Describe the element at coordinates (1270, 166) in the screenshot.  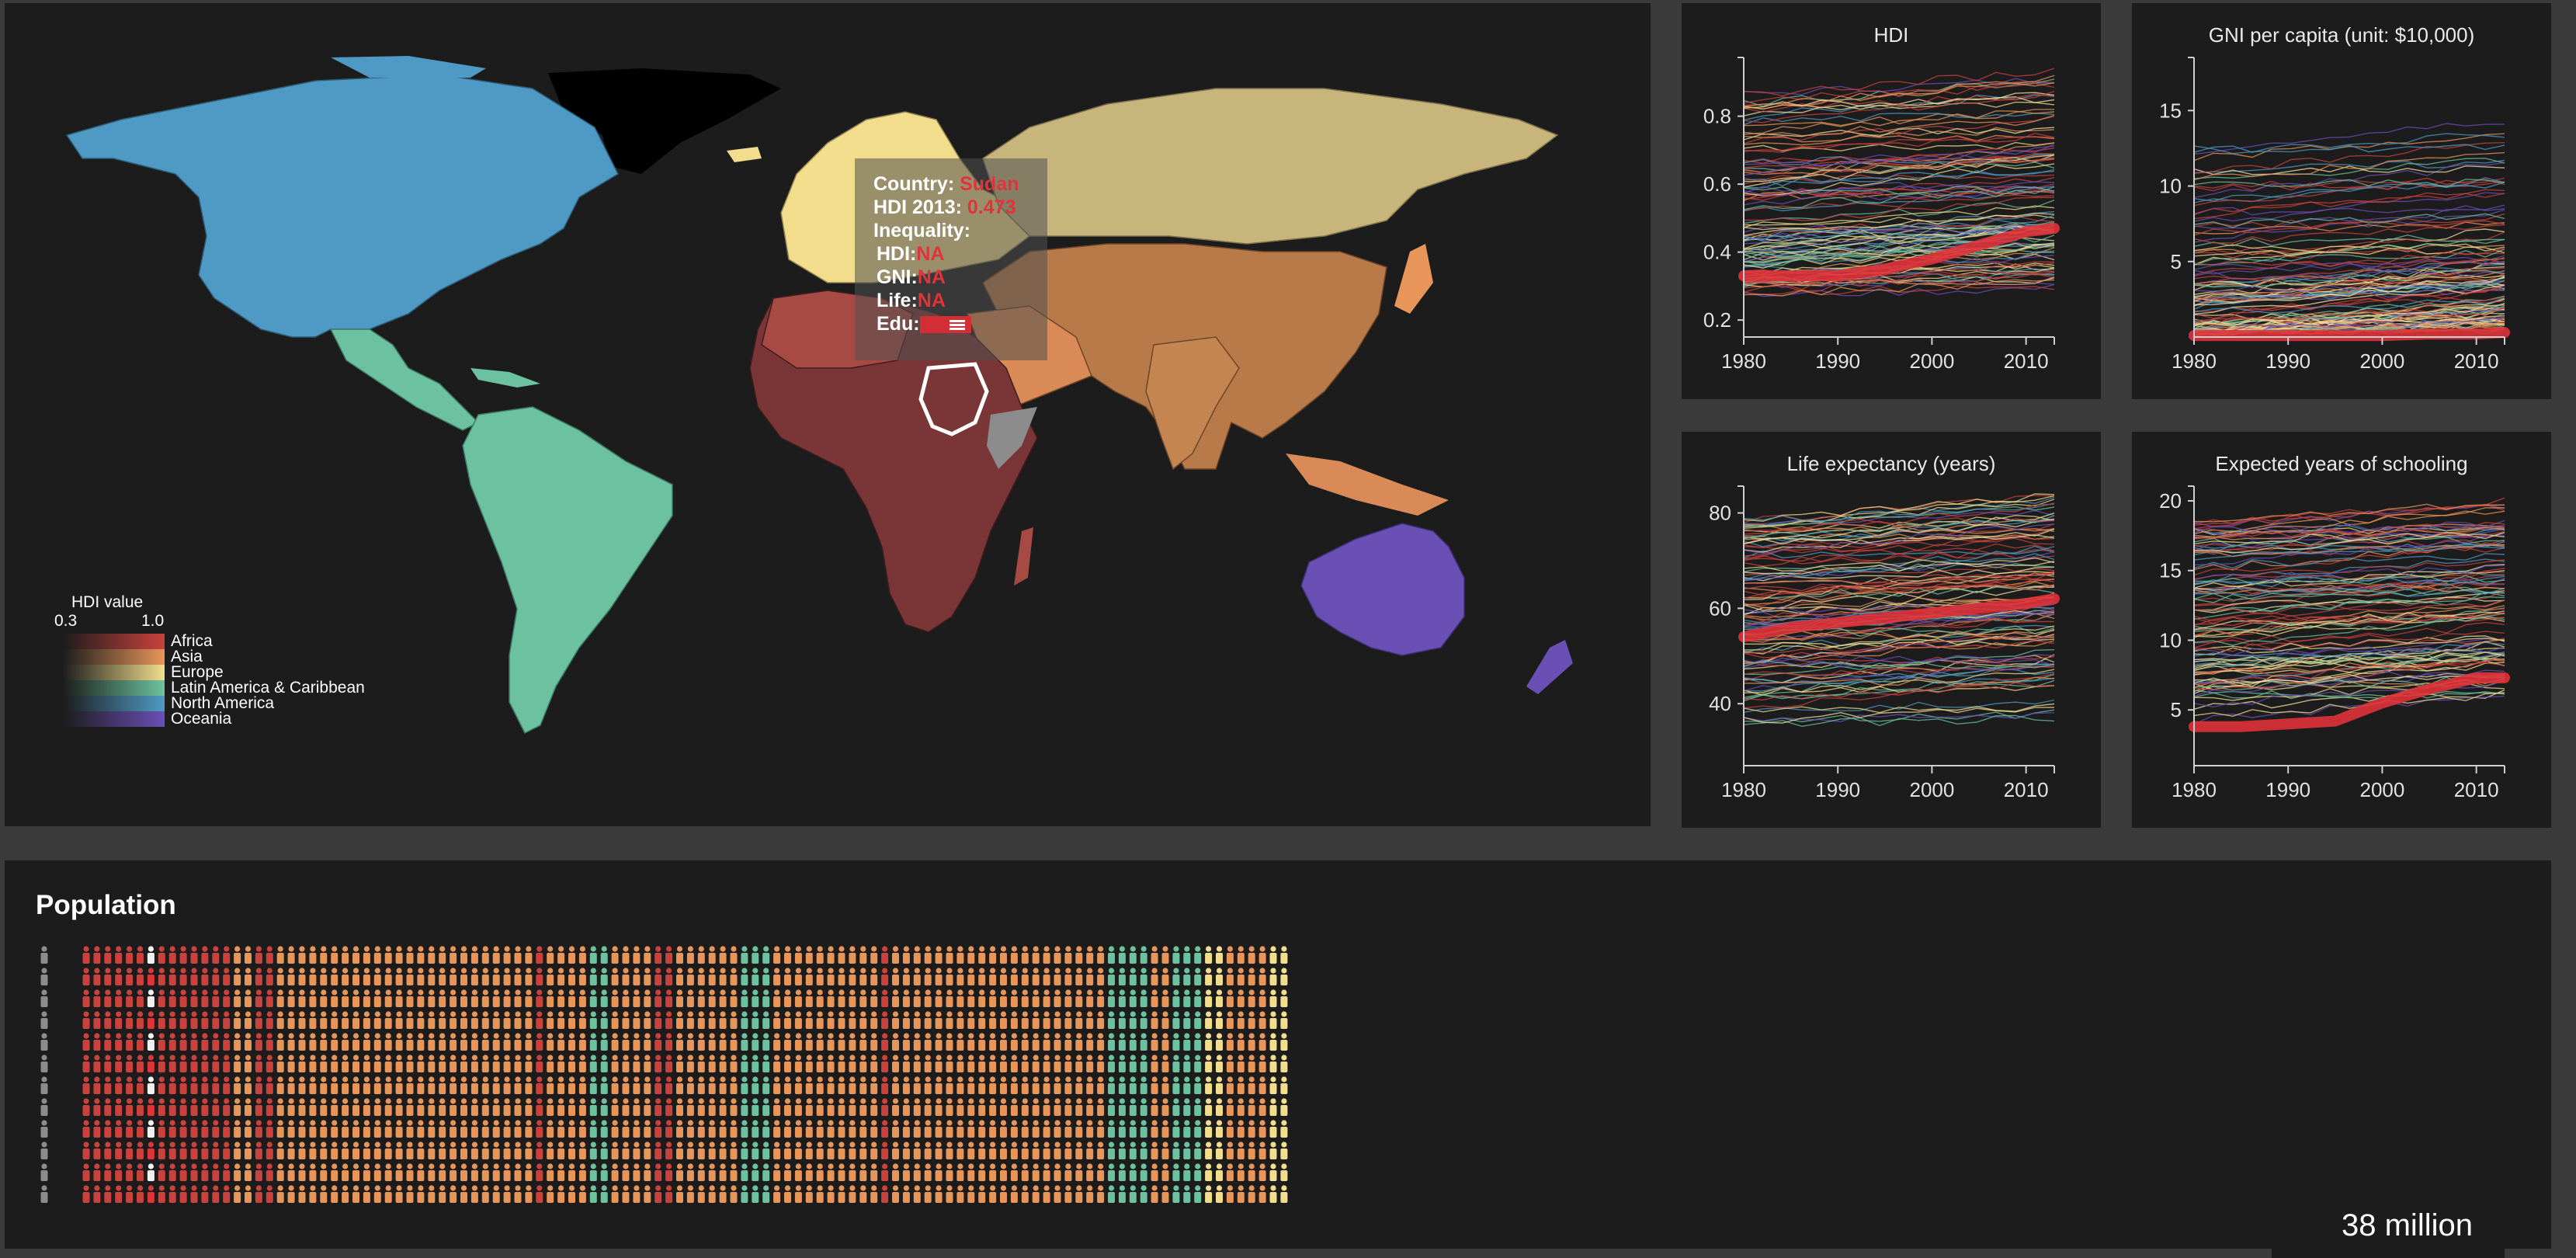
I see `map-russia` at that location.